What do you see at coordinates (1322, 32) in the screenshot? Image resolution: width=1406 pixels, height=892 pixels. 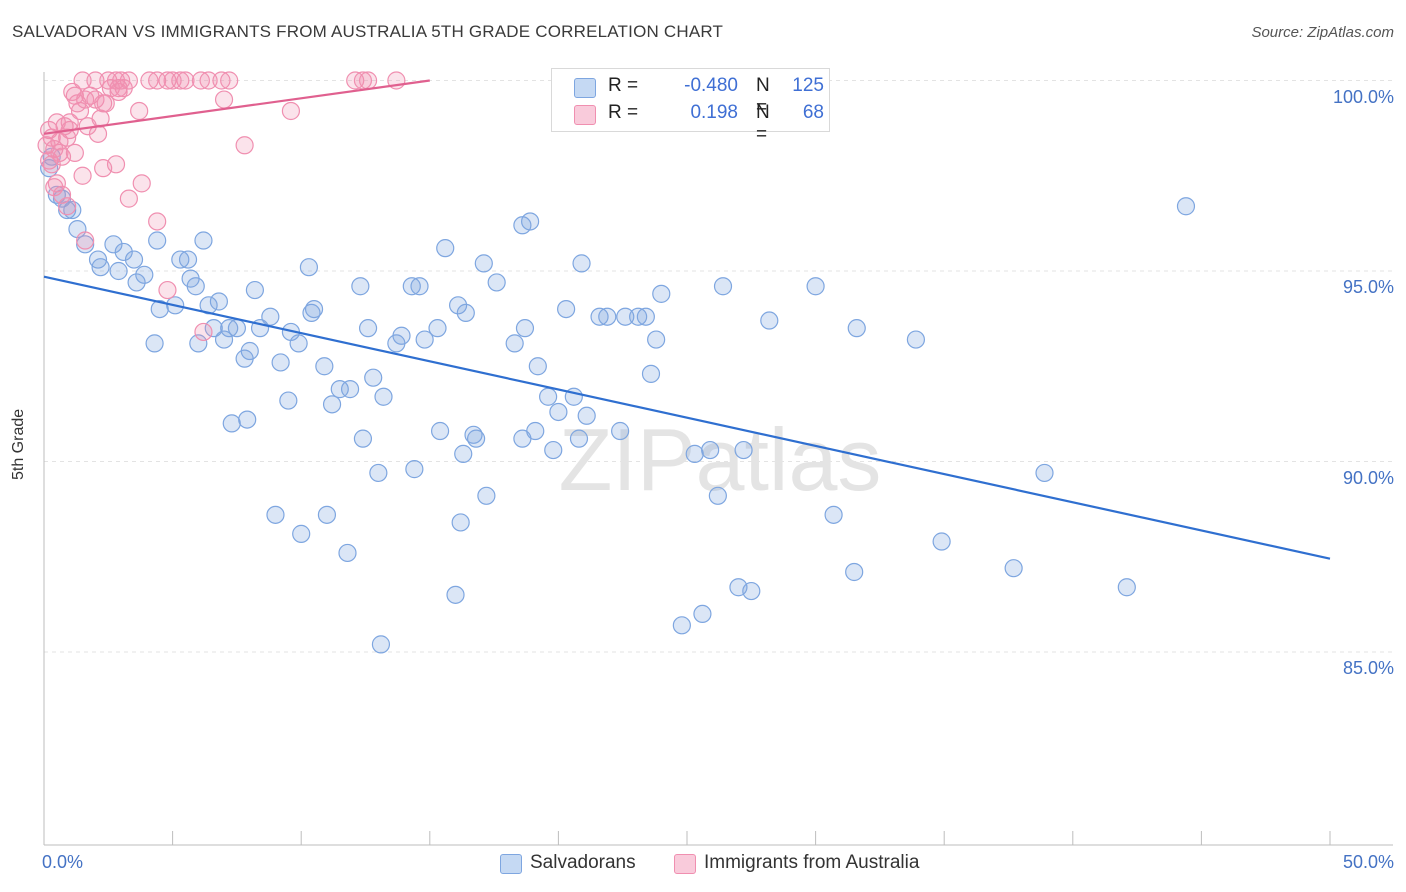 I see `source-note: Source: ZipAtlas.com` at bounding box center [1322, 32].